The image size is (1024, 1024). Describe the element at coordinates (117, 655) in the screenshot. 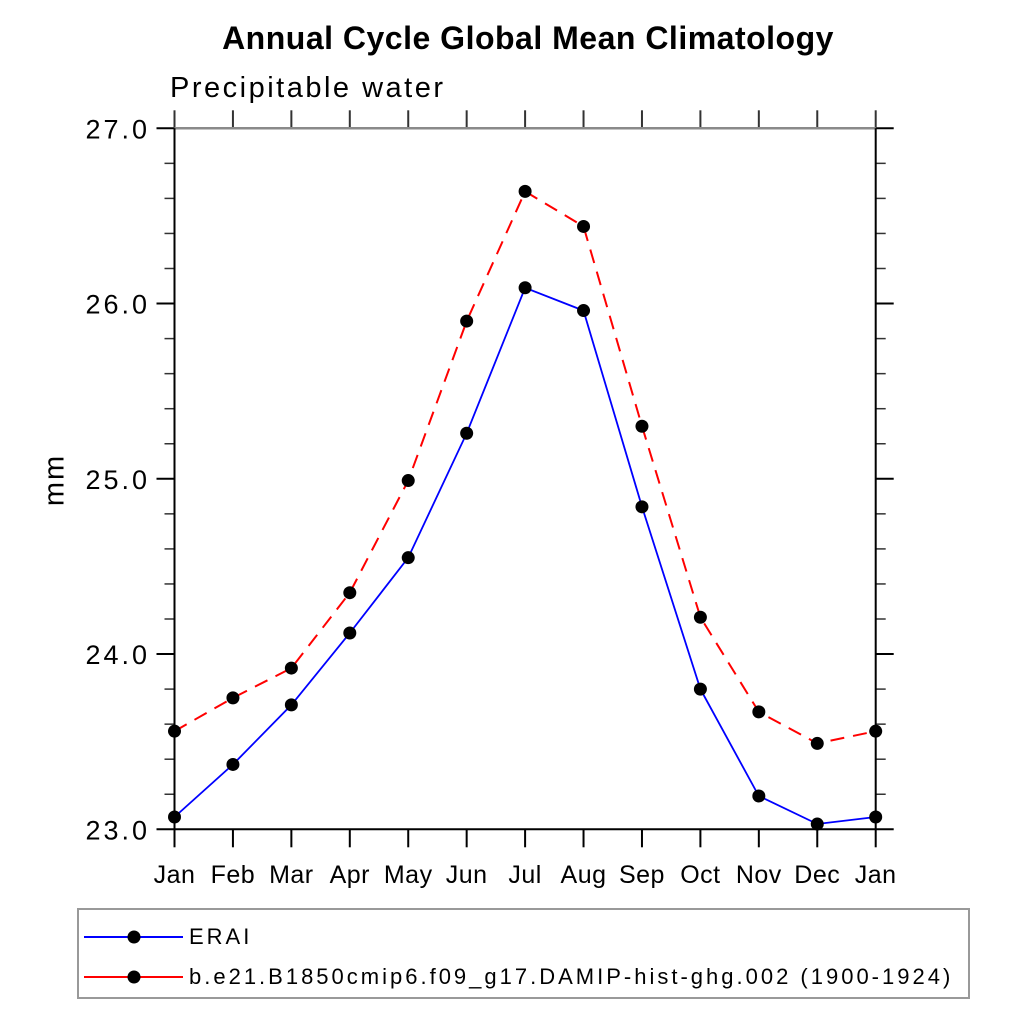

I see `y-tick-label: 24.0` at that location.